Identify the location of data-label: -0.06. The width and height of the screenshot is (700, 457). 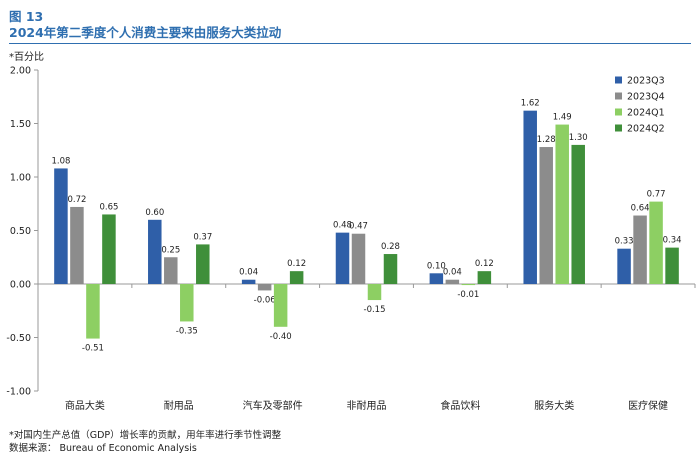
(265, 300).